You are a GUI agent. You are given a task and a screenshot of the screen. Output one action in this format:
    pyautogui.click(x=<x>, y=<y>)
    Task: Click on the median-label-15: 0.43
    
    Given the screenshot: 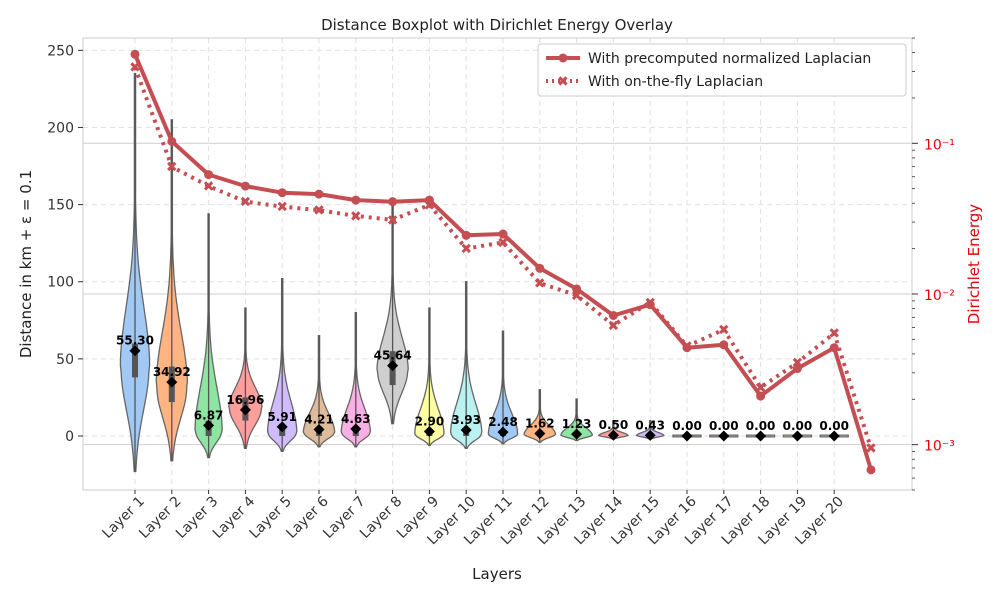 What is the action you would take?
    pyautogui.click(x=650, y=425)
    